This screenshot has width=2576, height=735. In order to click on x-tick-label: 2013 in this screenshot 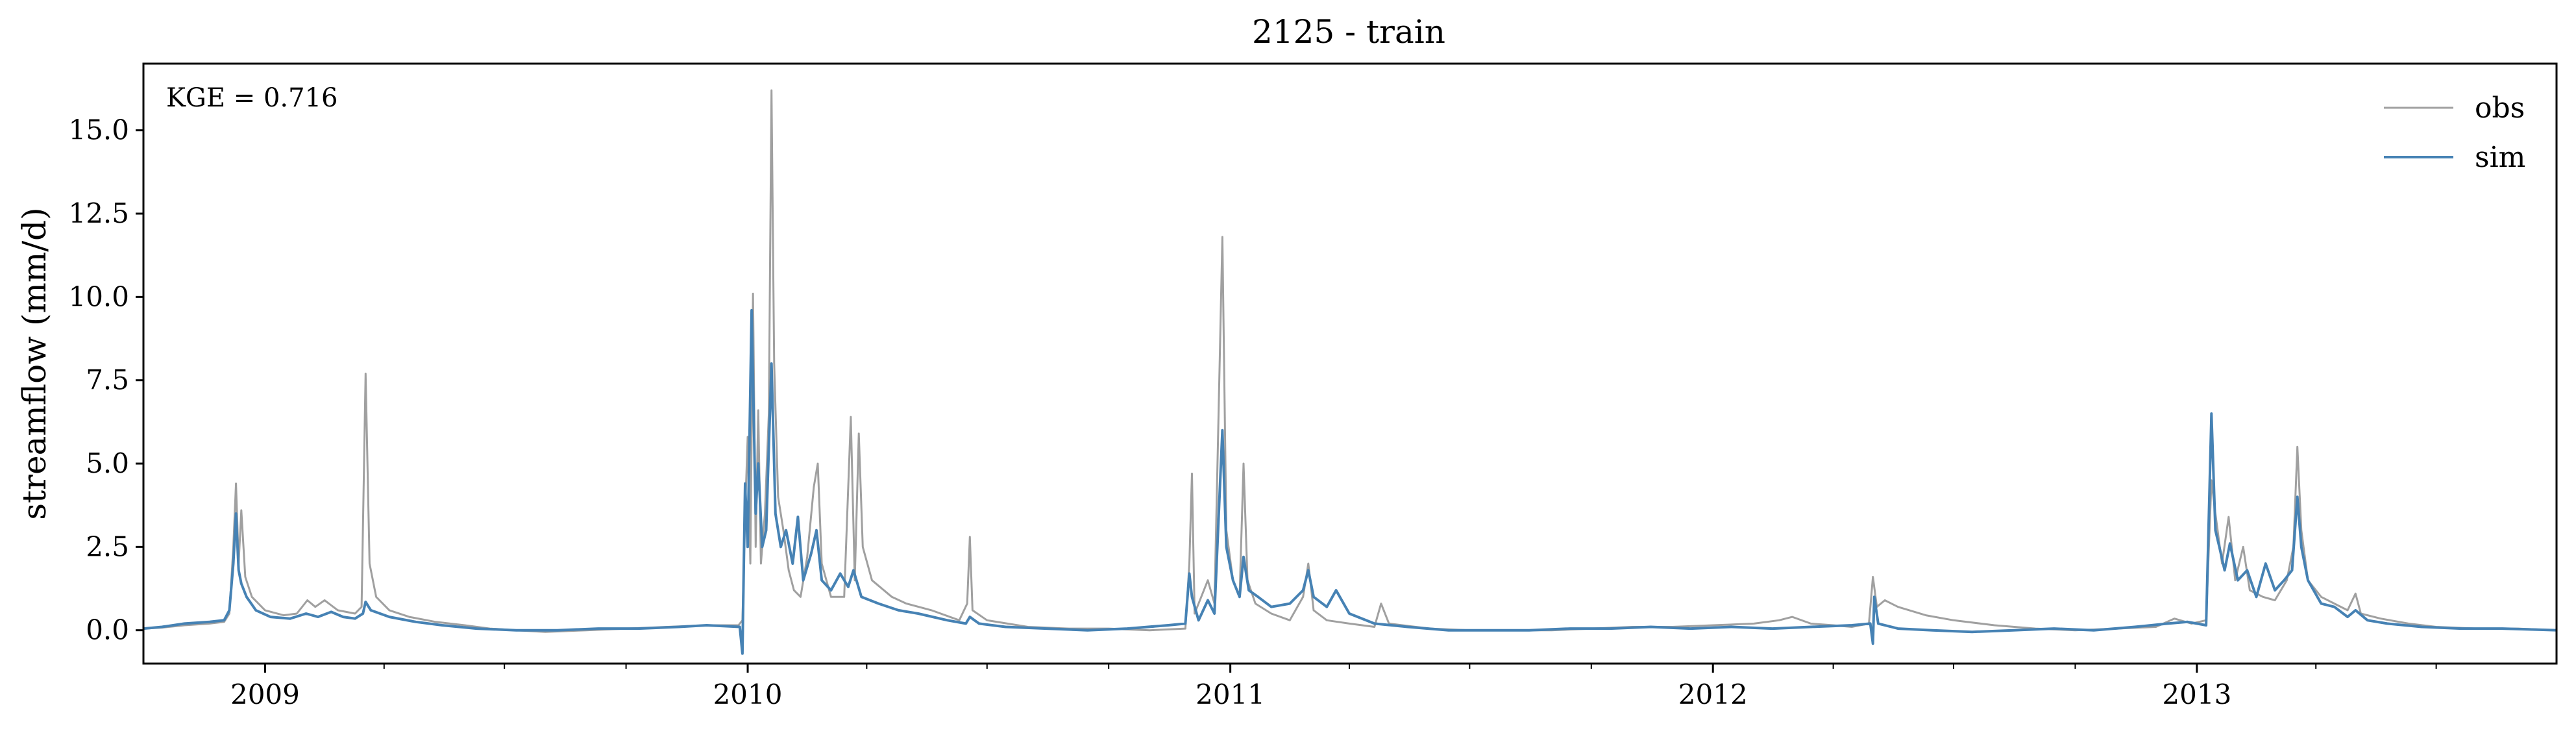, I will do `click(2196, 694)`.